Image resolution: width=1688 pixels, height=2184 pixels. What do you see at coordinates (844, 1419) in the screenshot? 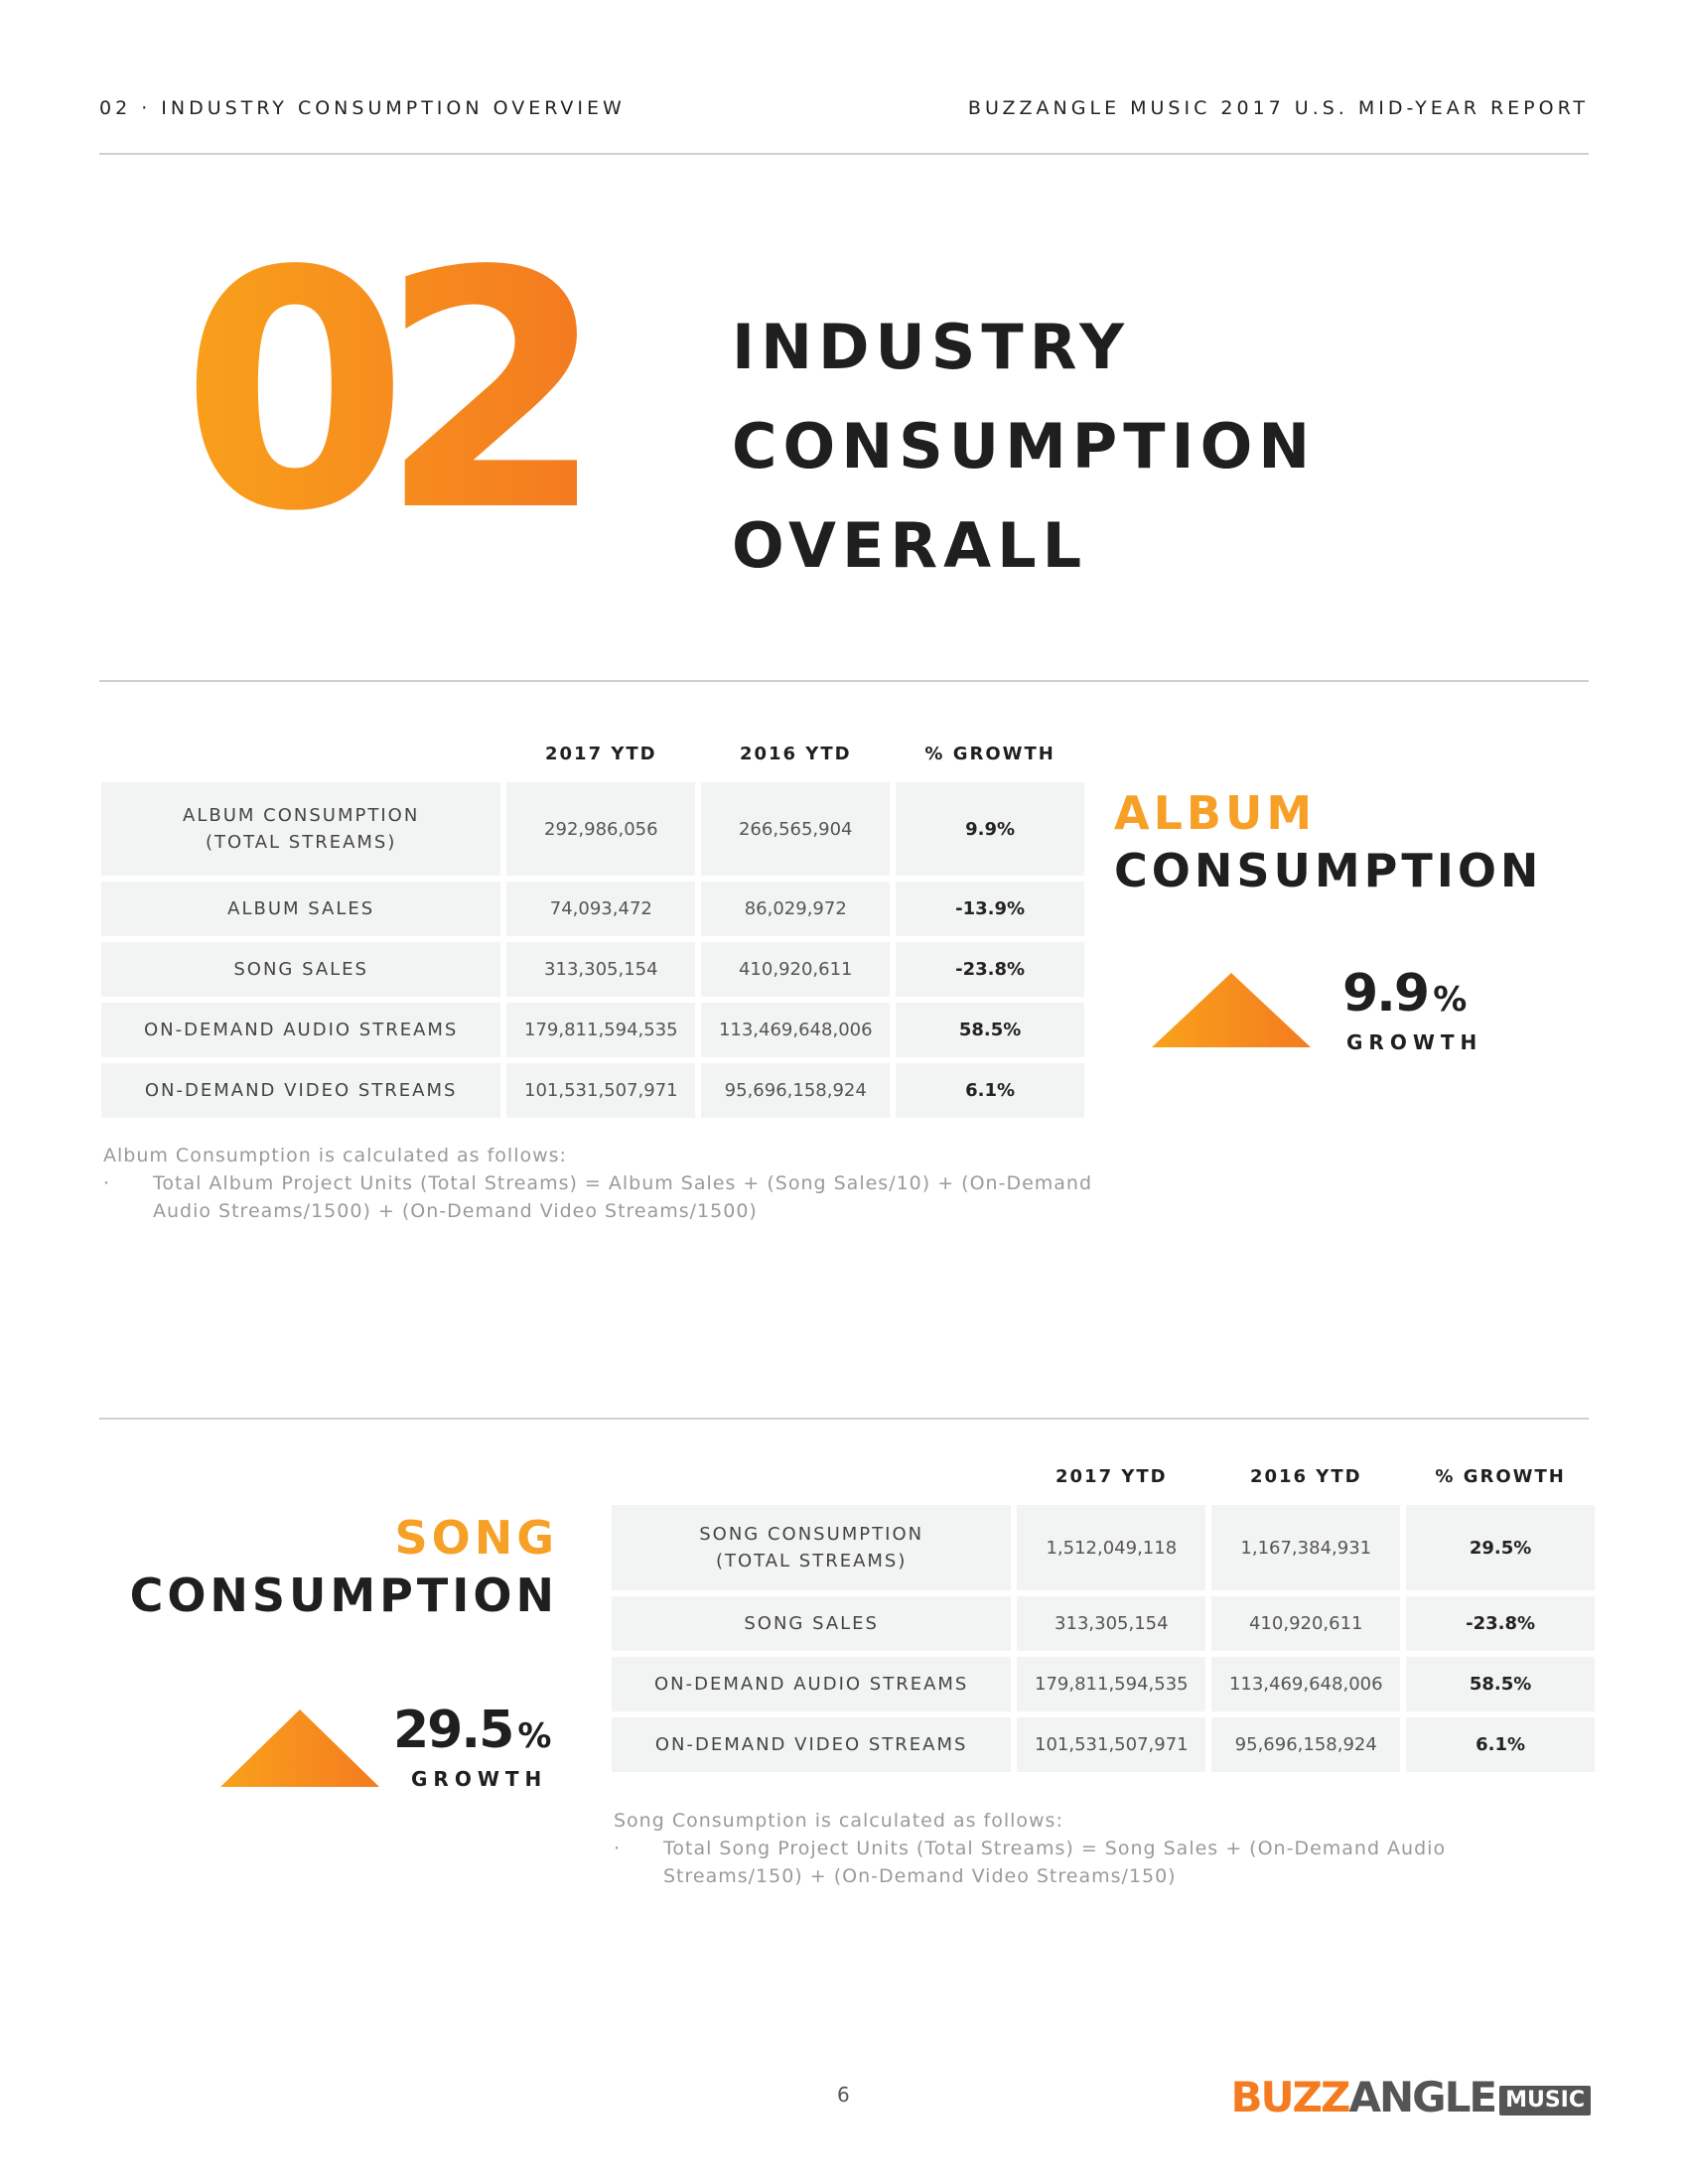
I see `section-divider` at bounding box center [844, 1419].